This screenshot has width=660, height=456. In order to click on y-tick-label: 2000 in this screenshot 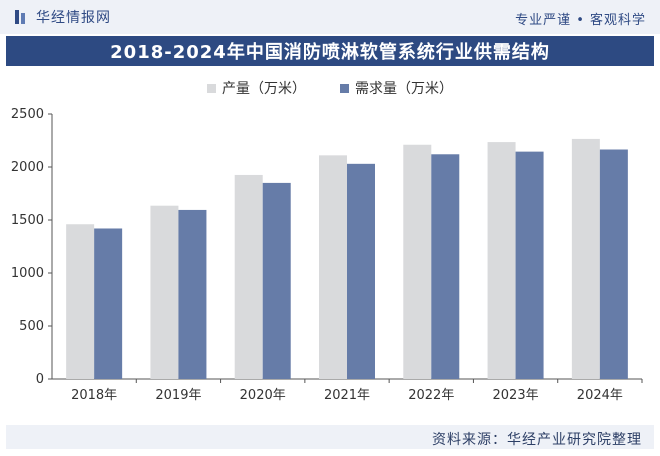, I will do `click(27, 167)`.